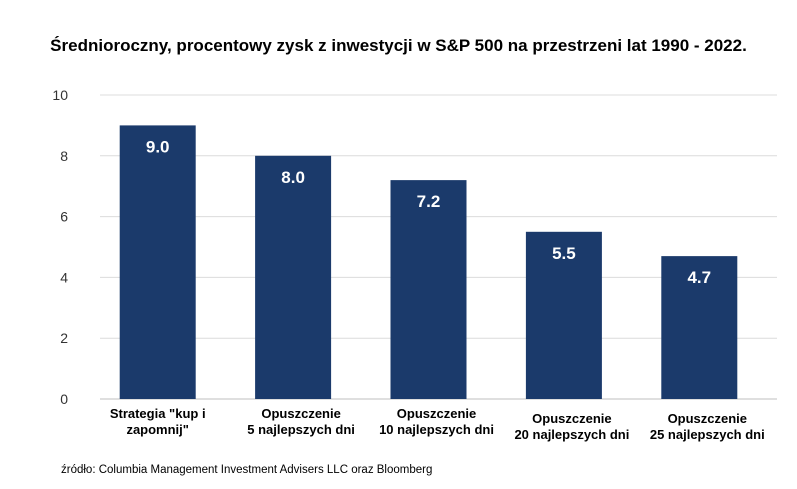 The width and height of the screenshot is (797, 489). What do you see at coordinates (571, 426) in the screenshot?
I see `x-tick-label: Opuszczenie 20 najlepszych dni` at bounding box center [571, 426].